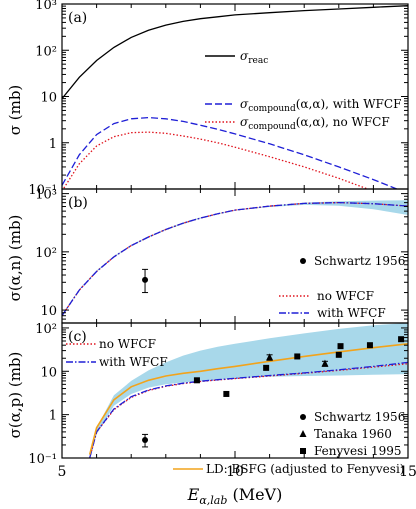  Describe the element at coordinates (145, 279) in the screenshot. I see `panel-b-data-point-circle` at that location.